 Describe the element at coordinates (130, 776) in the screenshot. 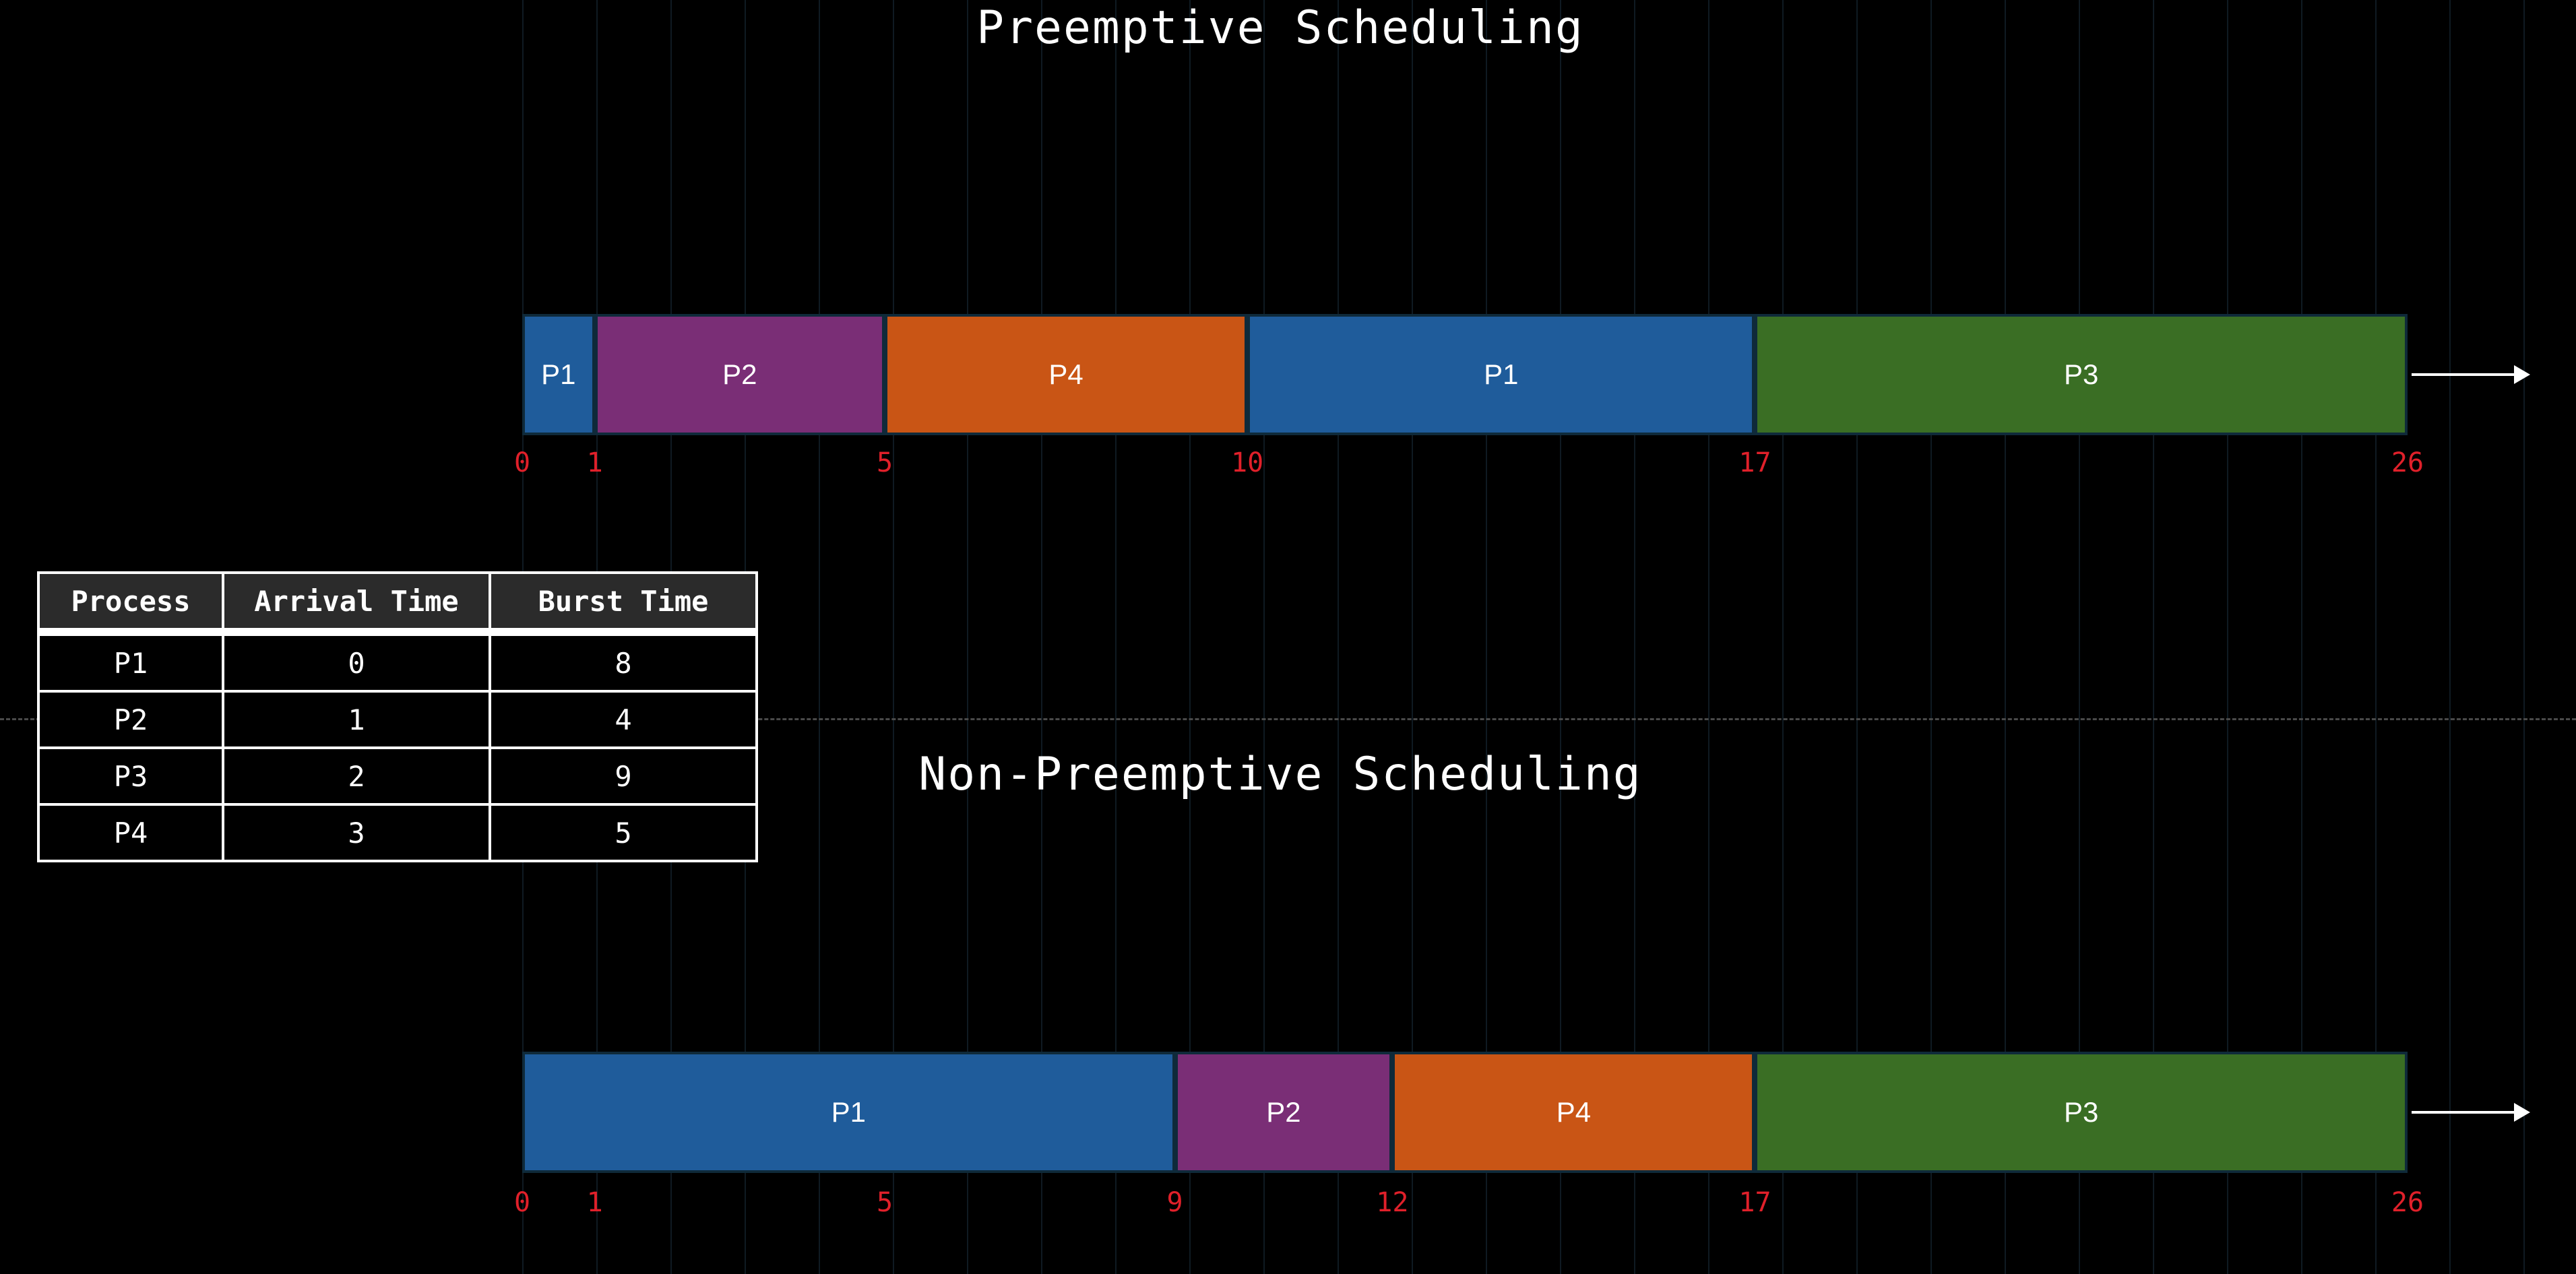

I see `cell-process: P3` at that location.